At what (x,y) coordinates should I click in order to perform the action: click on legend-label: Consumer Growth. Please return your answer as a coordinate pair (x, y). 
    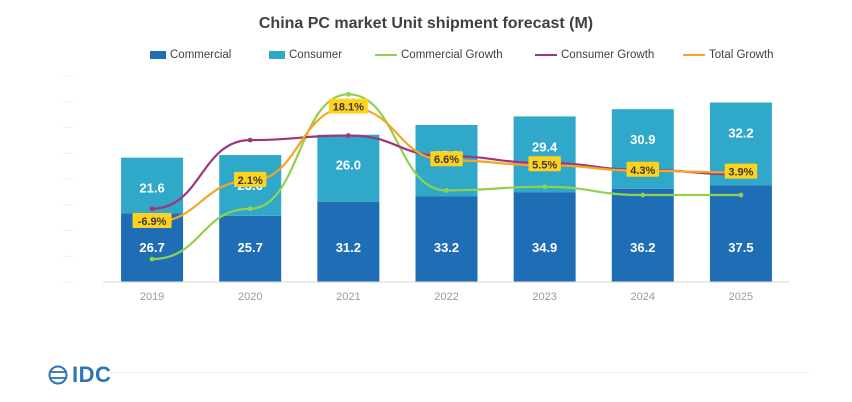
    Looking at the image, I should click on (608, 55).